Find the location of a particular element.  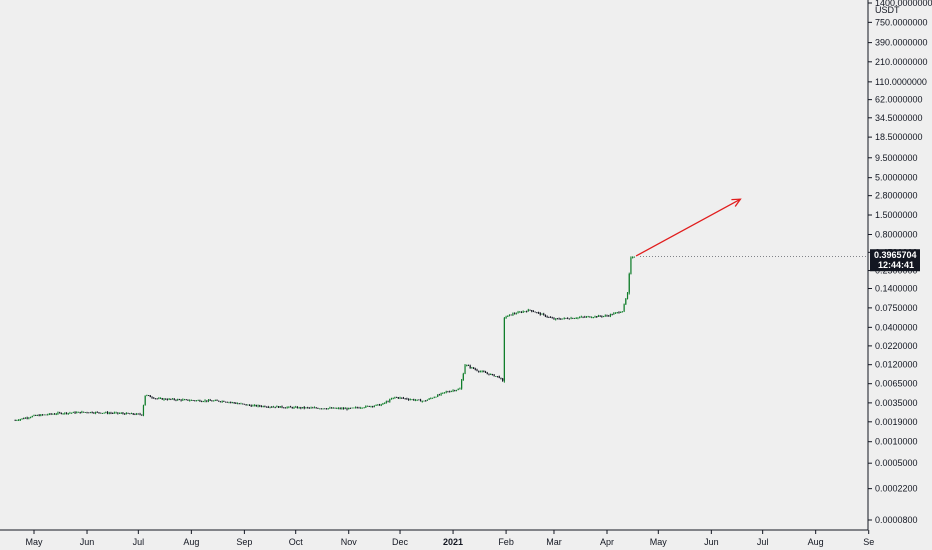

price-tick-label: 0.0000800 is located at coordinates (896, 520).